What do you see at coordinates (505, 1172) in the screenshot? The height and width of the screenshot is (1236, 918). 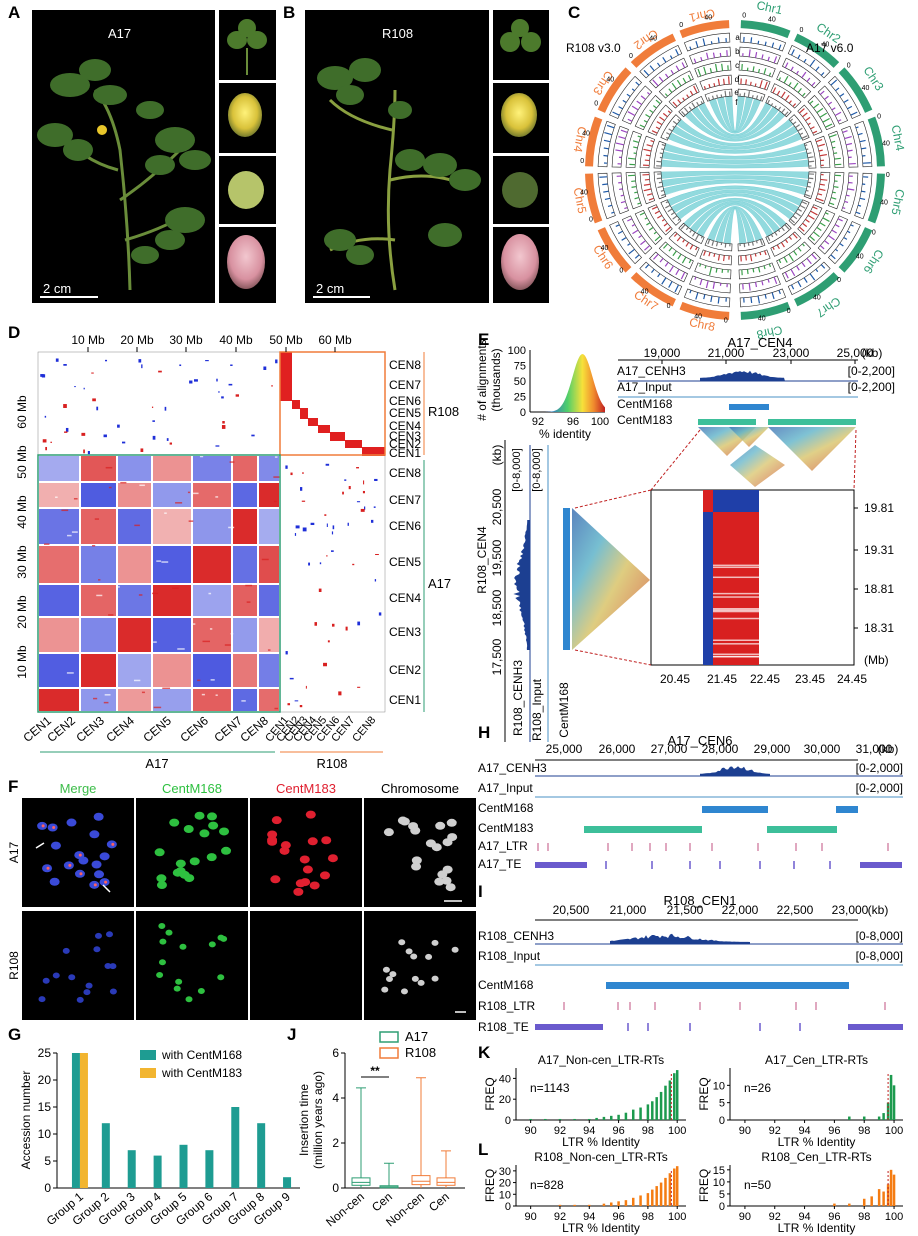 I see `y-tick-label: 30` at bounding box center [505, 1172].